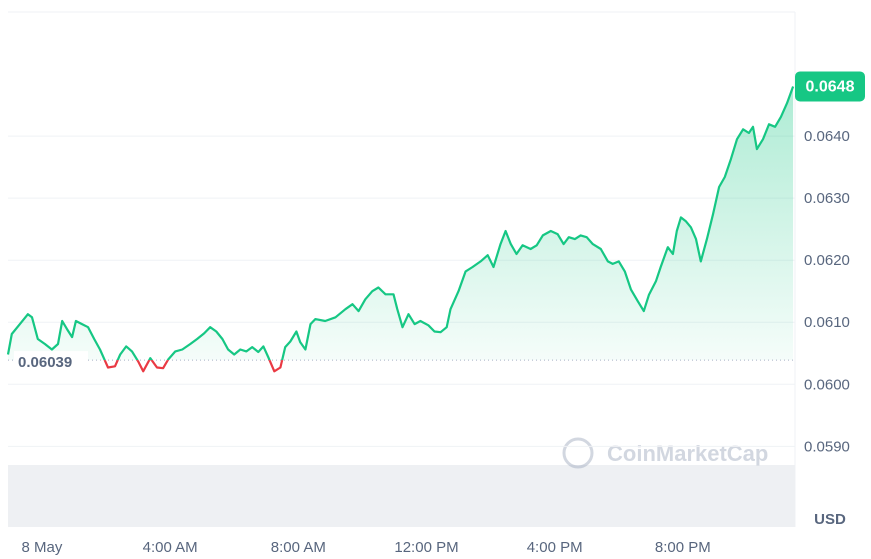 The height and width of the screenshot is (559, 871). Describe the element at coordinates (827, 384) in the screenshot. I see `y-tick-label: 0.0600` at that location.